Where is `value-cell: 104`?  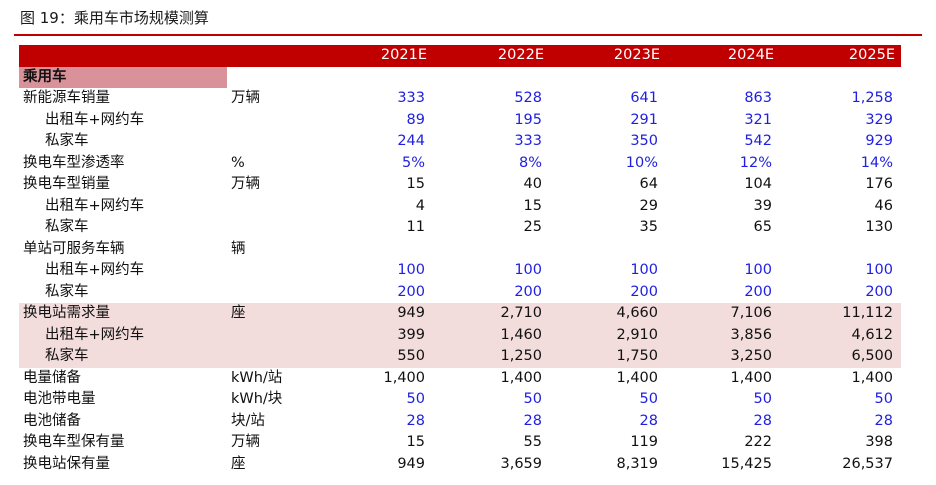 value-cell: 104 is located at coordinates (758, 184).